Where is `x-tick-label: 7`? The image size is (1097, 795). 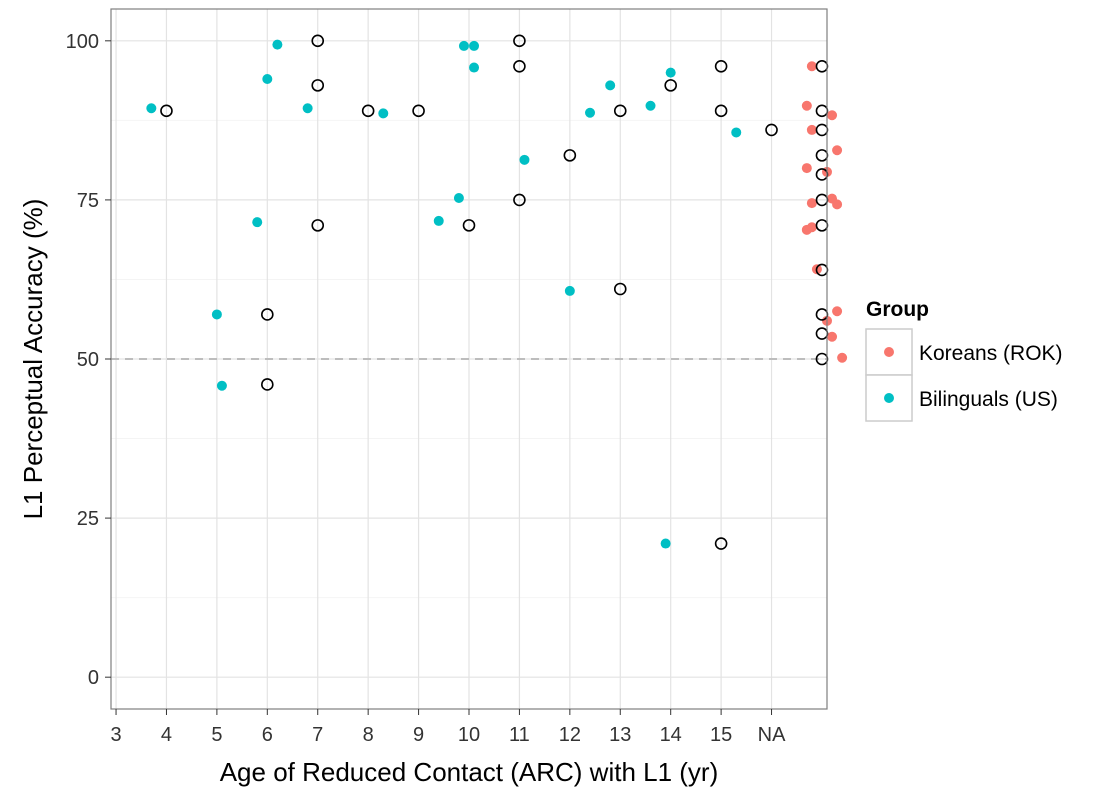
x-tick-label: 7 is located at coordinates (317, 735).